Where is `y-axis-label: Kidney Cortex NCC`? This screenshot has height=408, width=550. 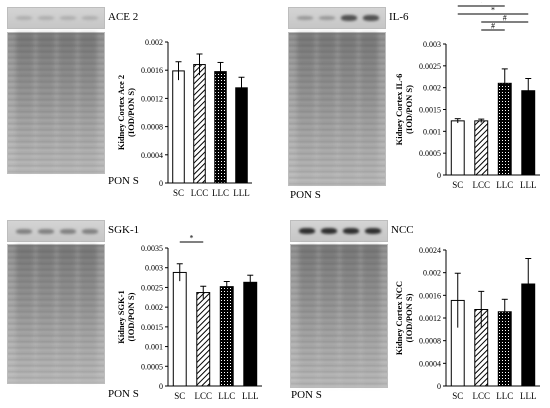 y-axis-label: Kidney Cortex NCC is located at coordinates (399, 318).